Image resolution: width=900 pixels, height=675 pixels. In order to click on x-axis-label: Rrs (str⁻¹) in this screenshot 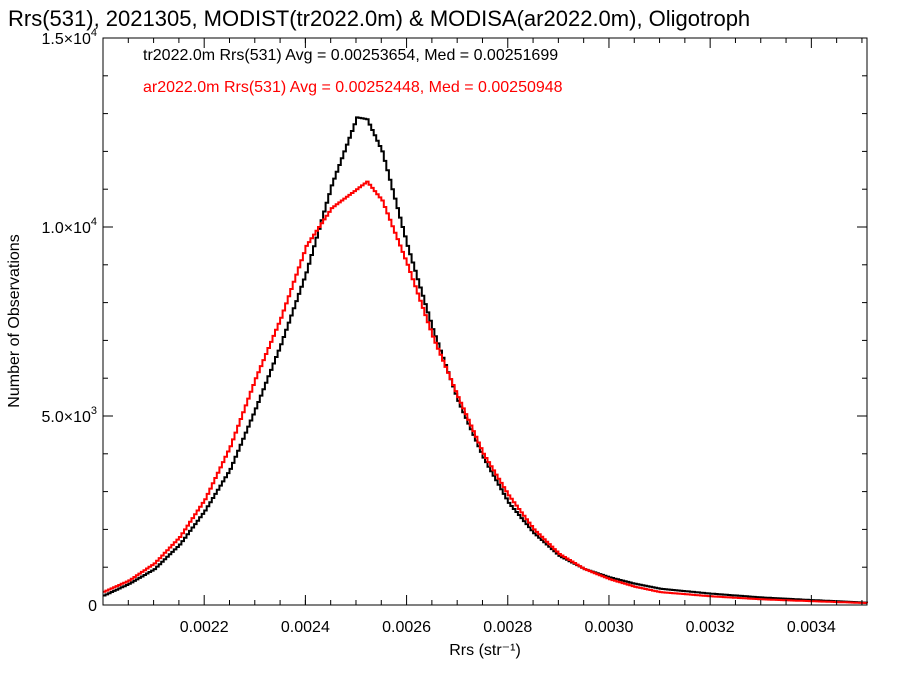, I will do `click(485, 650)`.